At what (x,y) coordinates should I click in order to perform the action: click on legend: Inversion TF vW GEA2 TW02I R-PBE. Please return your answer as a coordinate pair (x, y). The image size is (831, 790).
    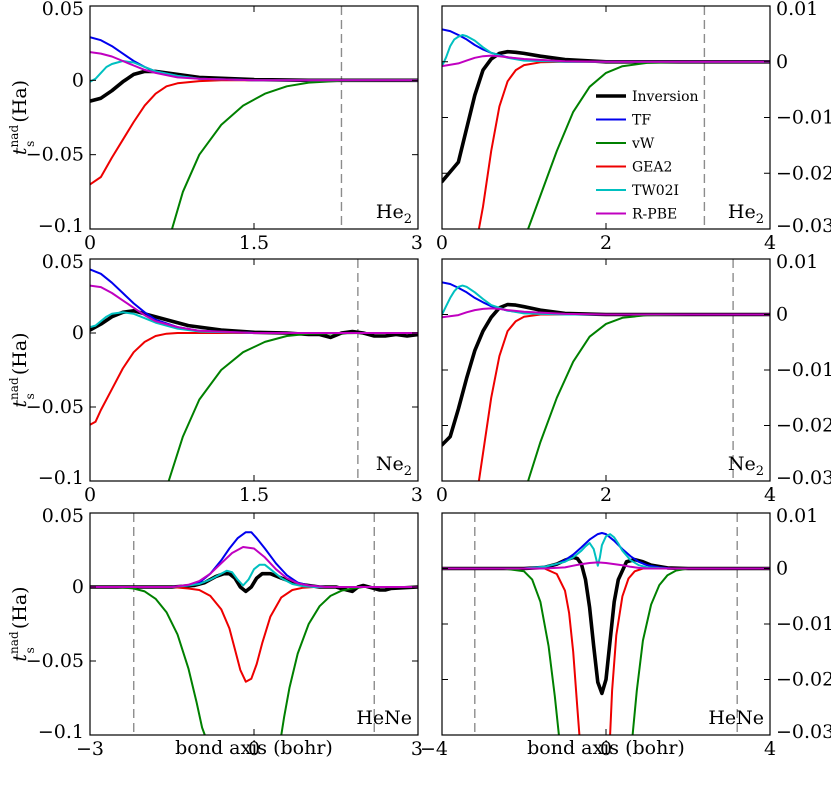
    Looking at the image, I should click on (647, 156).